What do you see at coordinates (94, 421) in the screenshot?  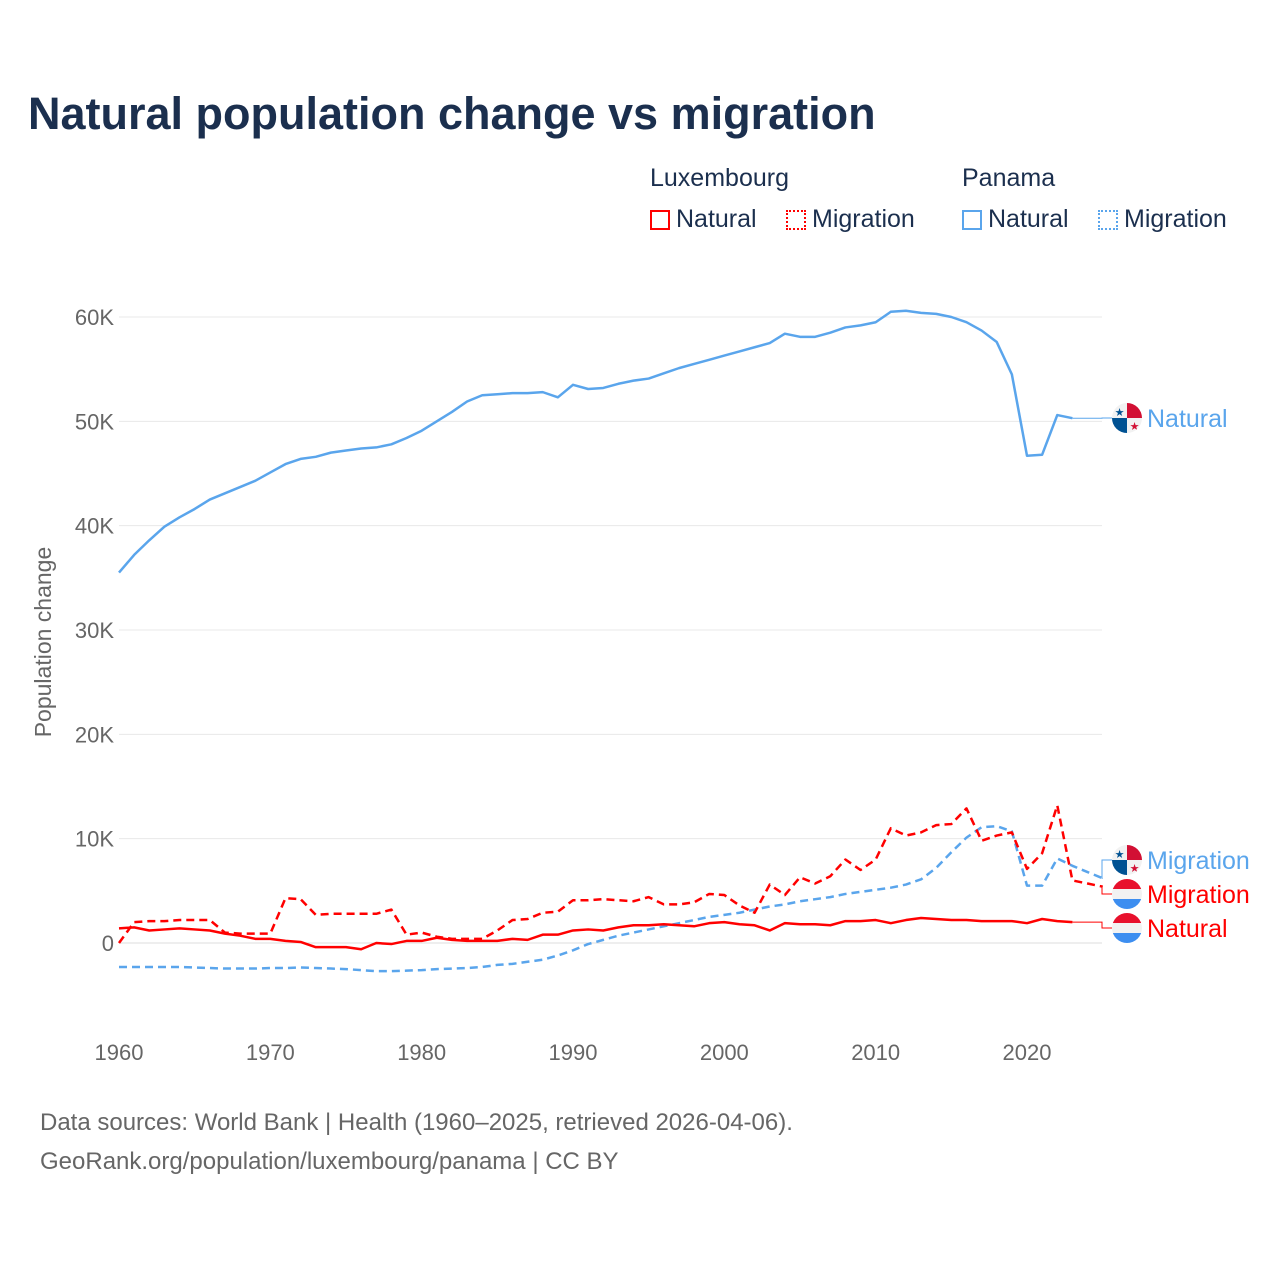 I see `y-tick-label: 50K` at bounding box center [94, 421].